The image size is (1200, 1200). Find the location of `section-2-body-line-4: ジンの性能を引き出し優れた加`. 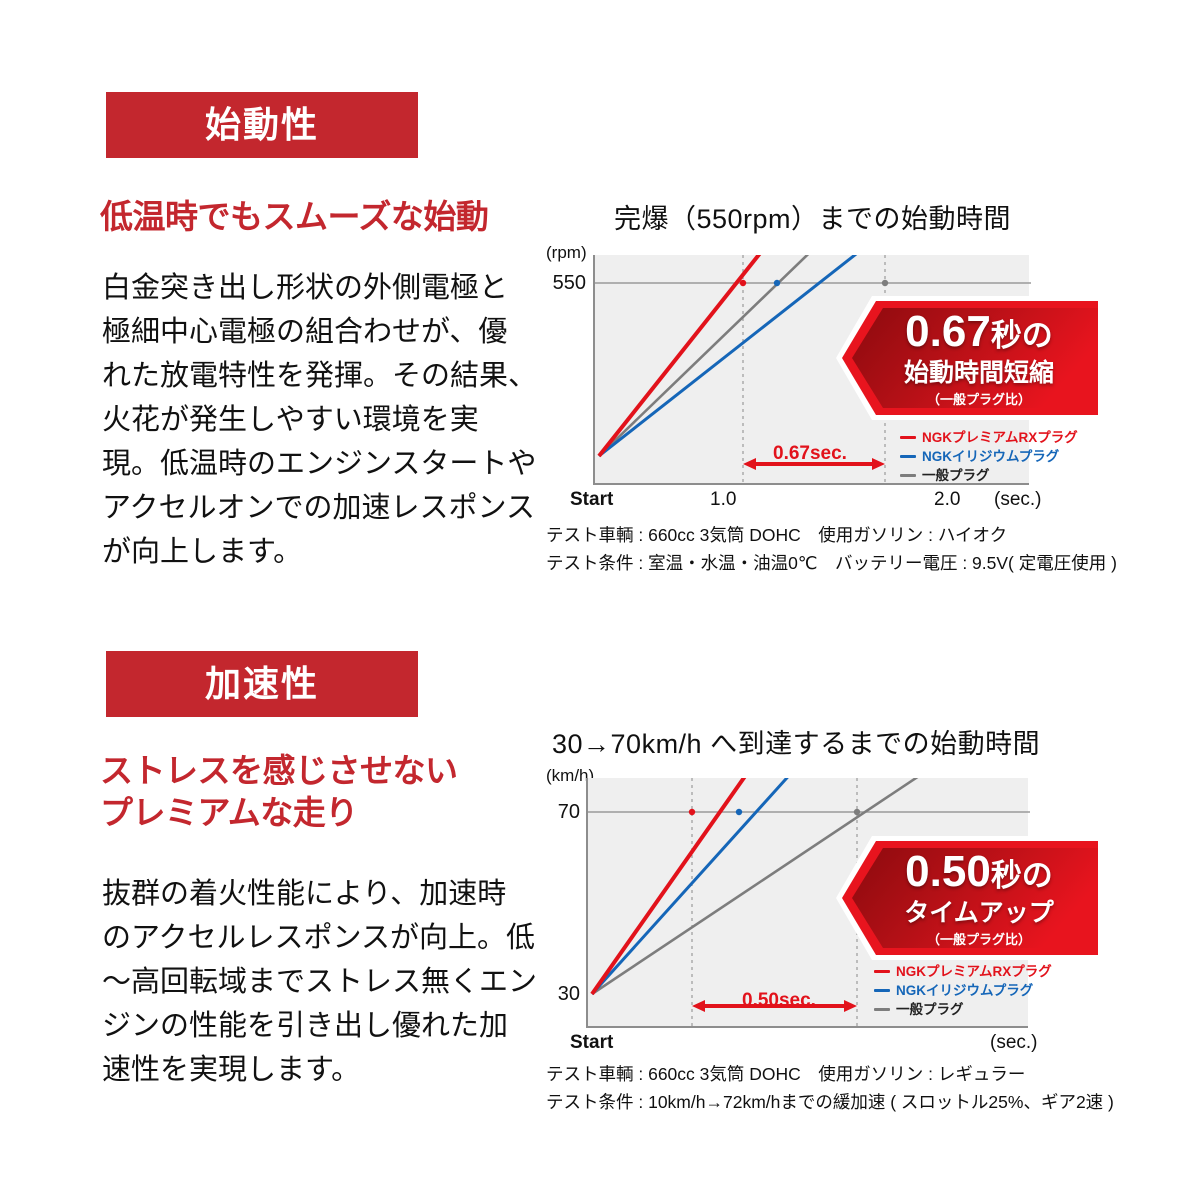

section-2-body-line-4: ジンの性能を引き出し優れた加 is located at coordinates (305, 1026).